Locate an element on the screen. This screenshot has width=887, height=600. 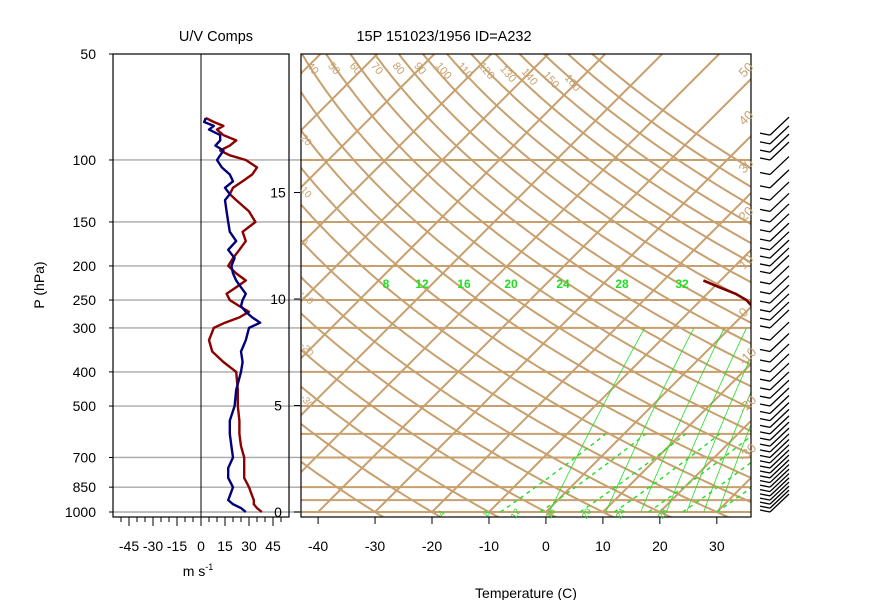
pressure-tick-label: 850 is located at coordinates (85, 487).